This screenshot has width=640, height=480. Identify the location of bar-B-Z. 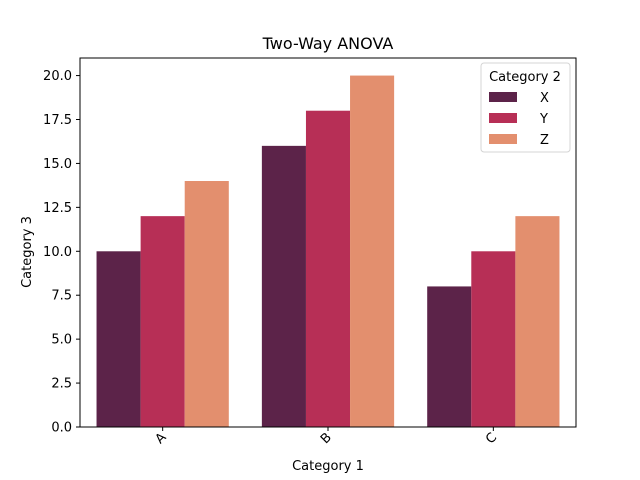
(372, 251).